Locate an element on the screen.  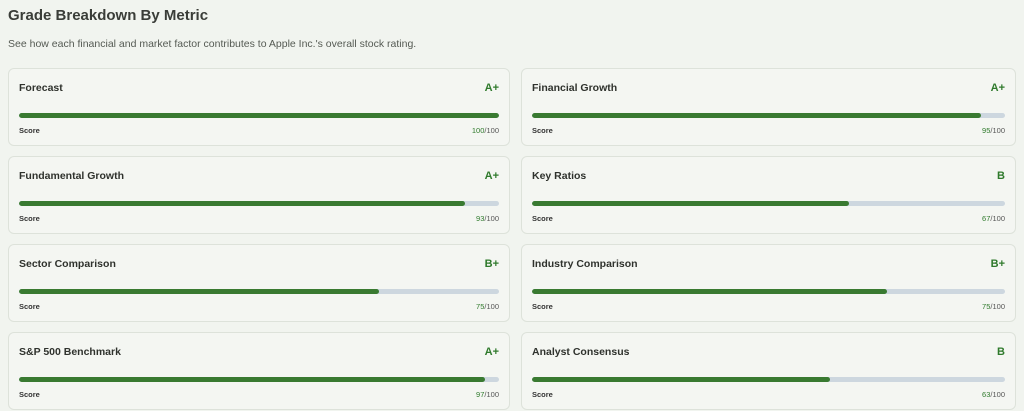
metric-name: Sector Comparison is located at coordinates (67, 264).